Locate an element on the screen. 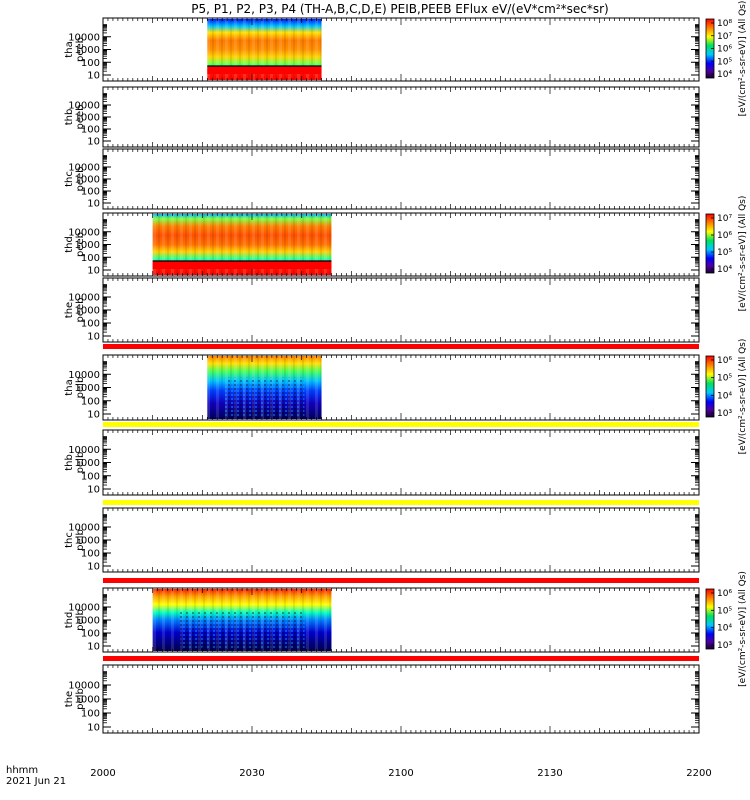 This screenshot has width=750, height=800. colorbar-gradient is located at coordinates (710, 386).